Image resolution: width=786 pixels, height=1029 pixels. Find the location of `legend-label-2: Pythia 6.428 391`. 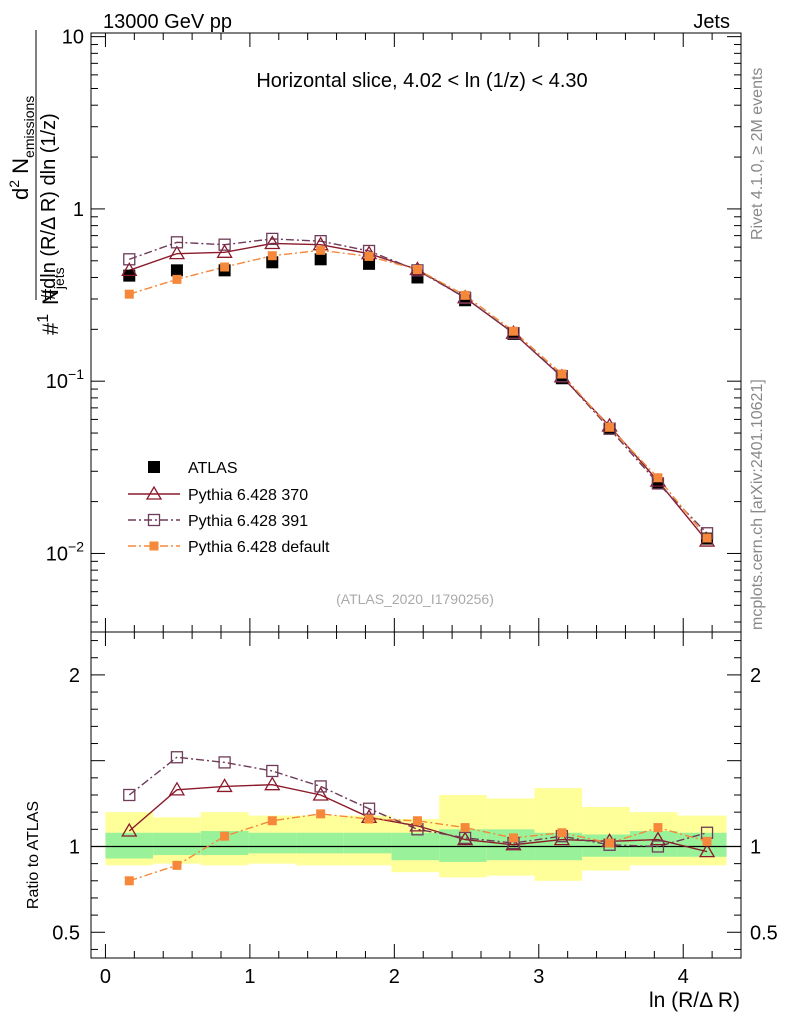

legend-label-2: Pythia 6.428 391 is located at coordinates (248, 521).